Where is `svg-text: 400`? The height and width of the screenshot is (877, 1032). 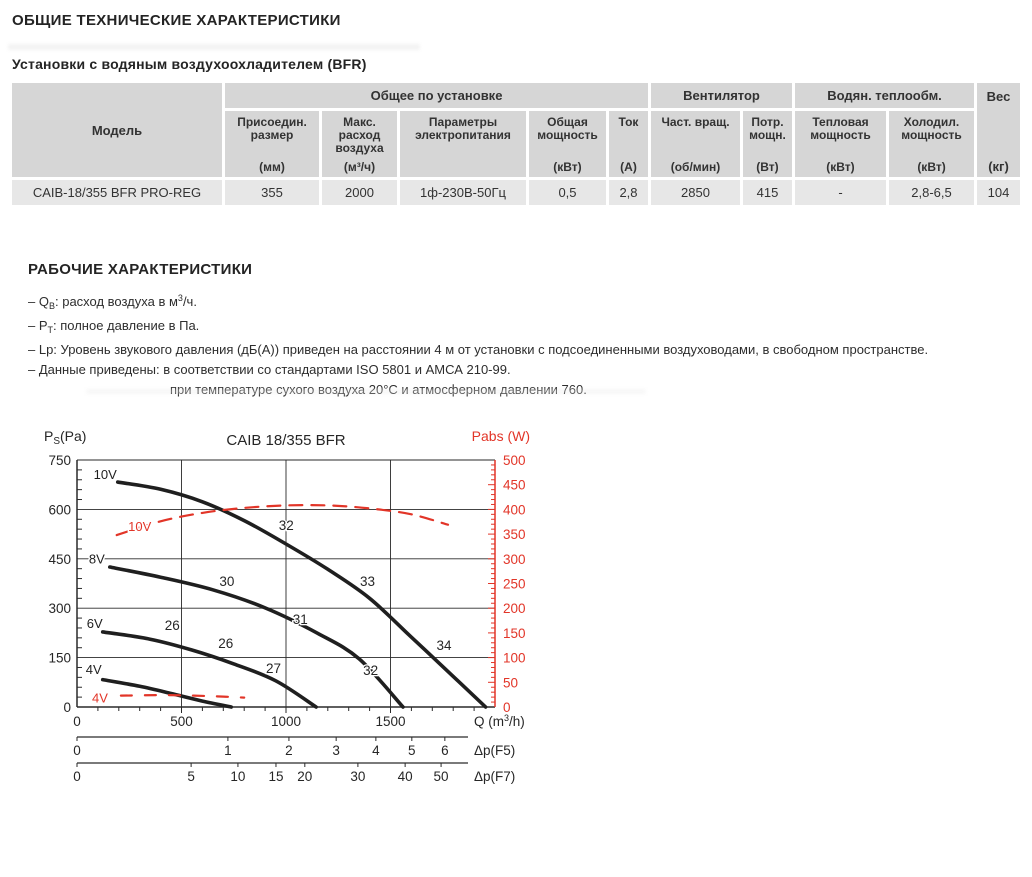
svg-text: 400 is located at coordinates (514, 509).